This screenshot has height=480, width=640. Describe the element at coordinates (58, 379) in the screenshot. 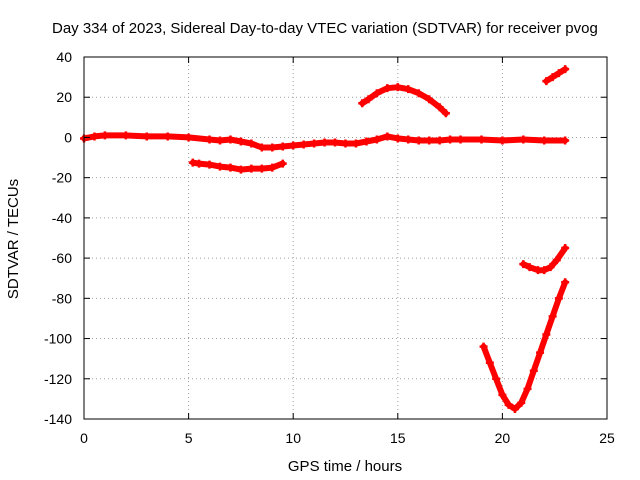

I see `y-tick-label: -120` at that location.